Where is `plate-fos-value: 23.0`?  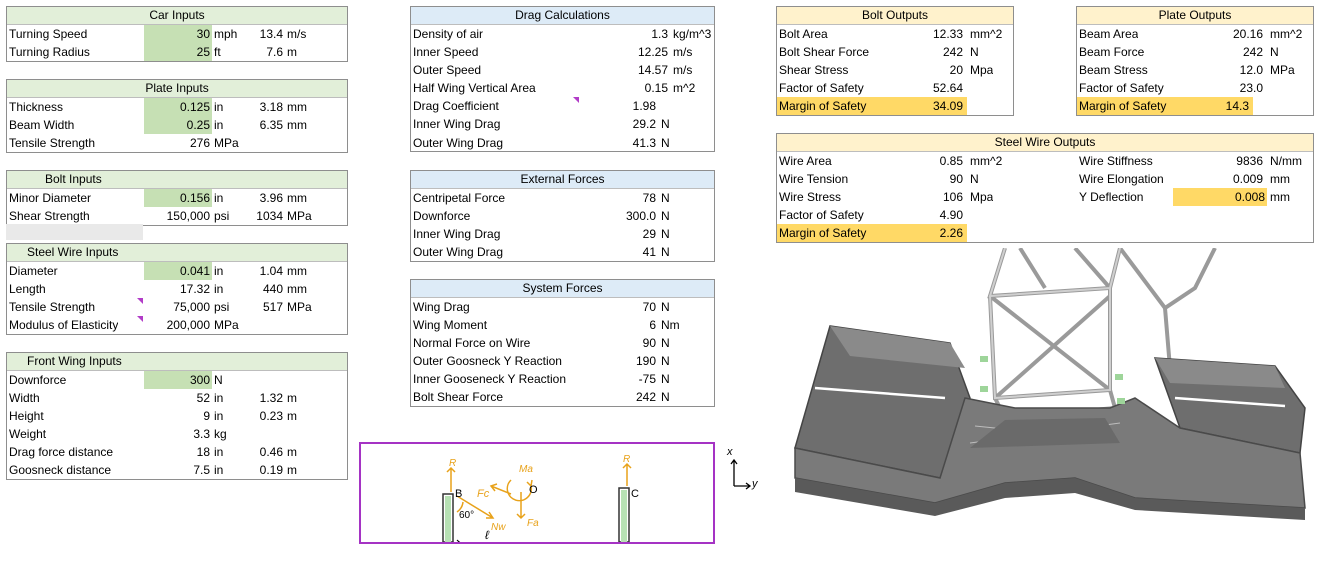
plate-fos-value: 23.0 is located at coordinates (1251, 88).